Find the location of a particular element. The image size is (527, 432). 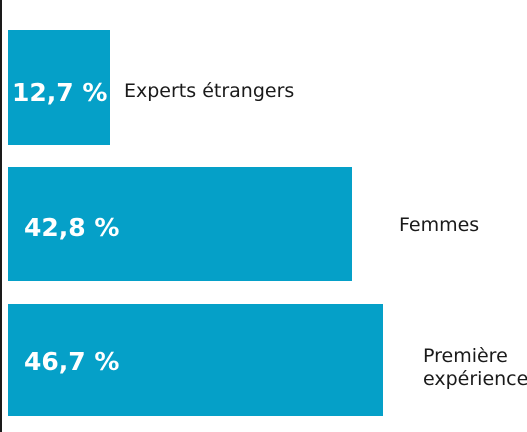

bar-value-label: 46,7 % is located at coordinates (72, 361).